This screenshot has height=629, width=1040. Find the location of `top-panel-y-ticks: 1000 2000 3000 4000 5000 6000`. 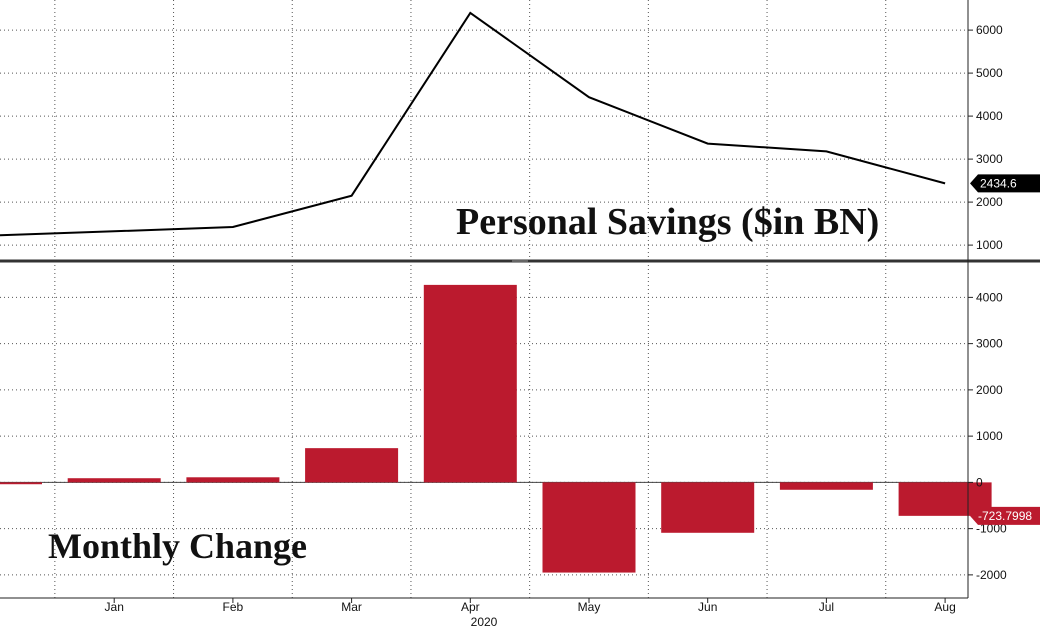

top-panel-y-ticks: 1000 2000 3000 4000 5000 6000 is located at coordinates (985, 137).